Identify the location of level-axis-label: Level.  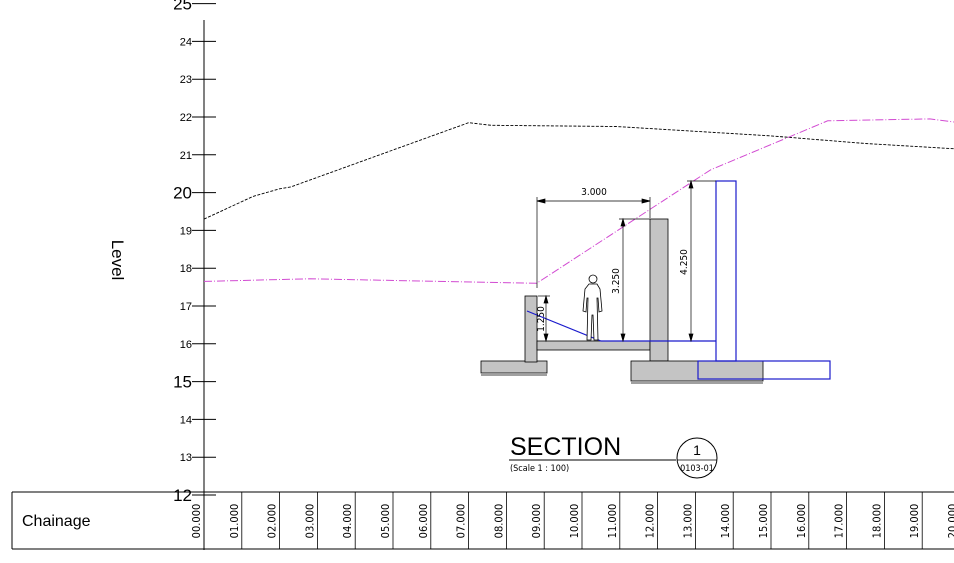
(117, 260).